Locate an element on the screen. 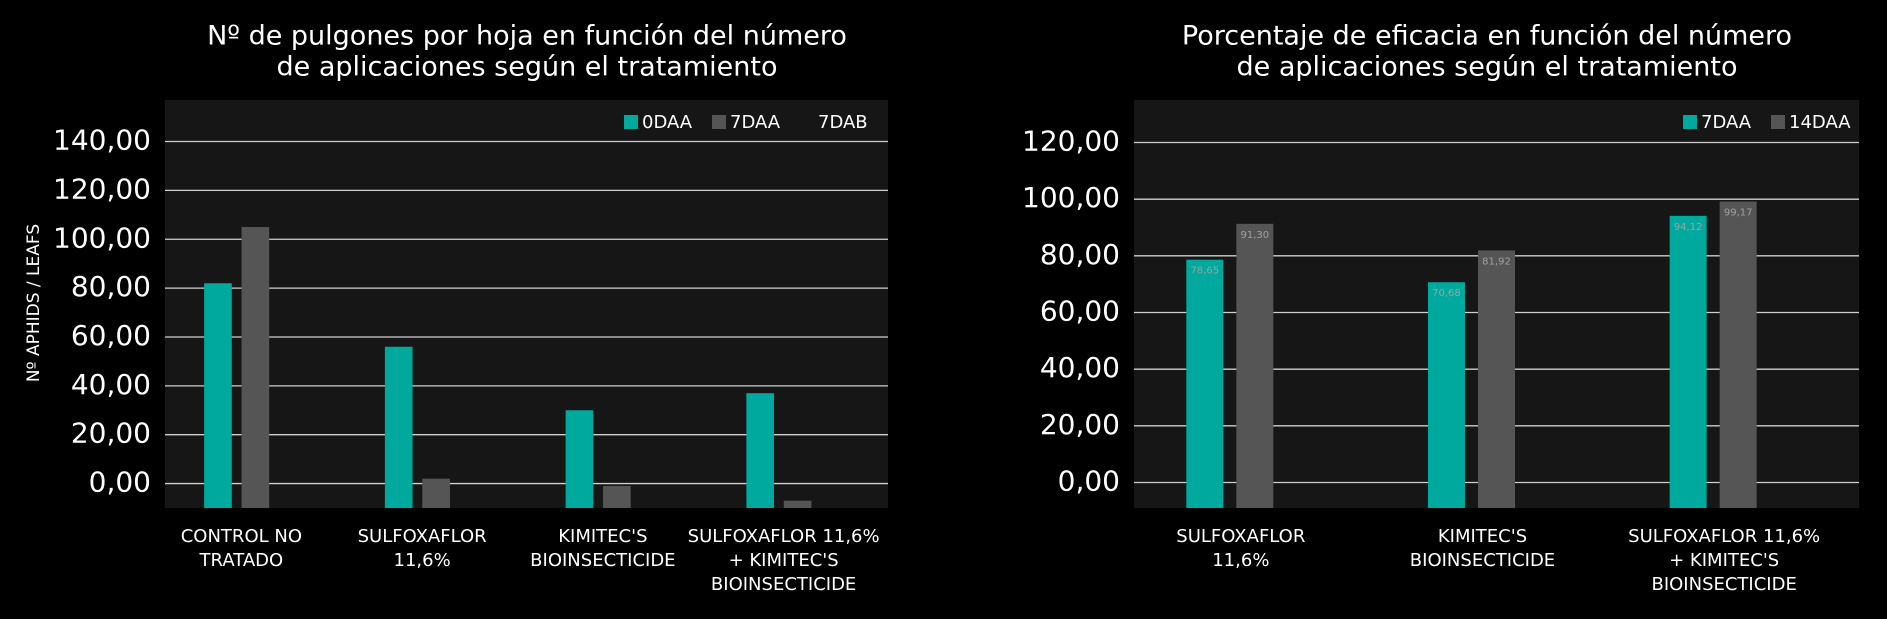 Image resolution: width=1887 pixels, height=619 pixels. data-label: 78,65 is located at coordinates (1204, 271).